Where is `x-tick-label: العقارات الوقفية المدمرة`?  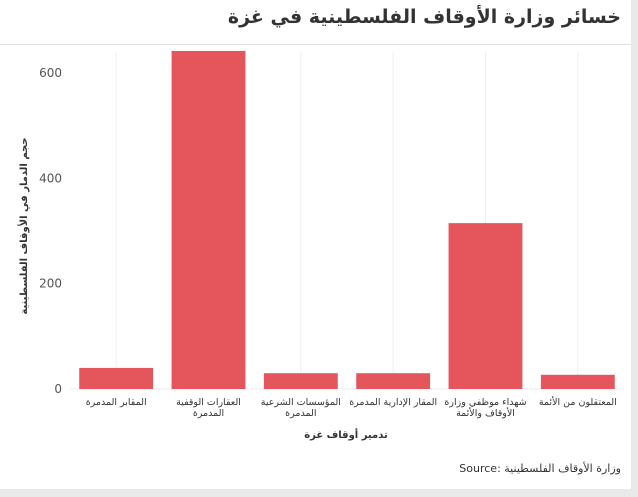
x-tick-label: العقارات الوقفية المدمرة is located at coordinates (208, 408).